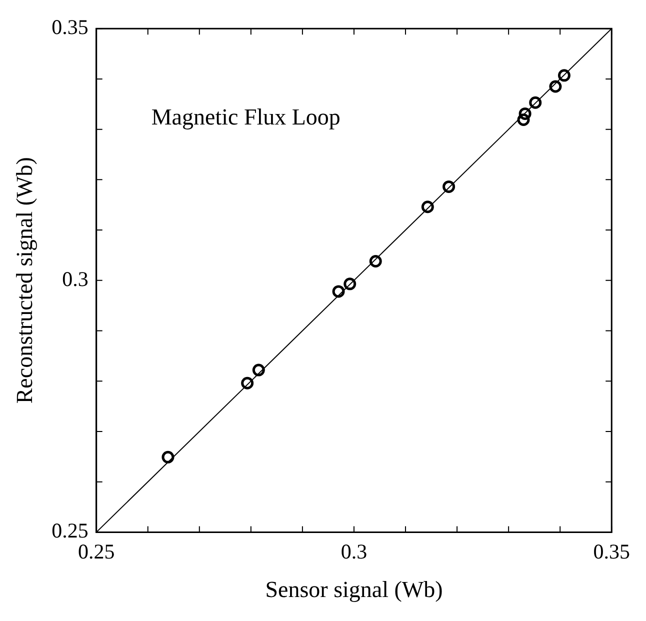 Image resolution: width=646 pixels, height=621 pixels. What do you see at coordinates (245, 117) in the screenshot?
I see `annotation: Magnetic Flux Loop` at bounding box center [245, 117].